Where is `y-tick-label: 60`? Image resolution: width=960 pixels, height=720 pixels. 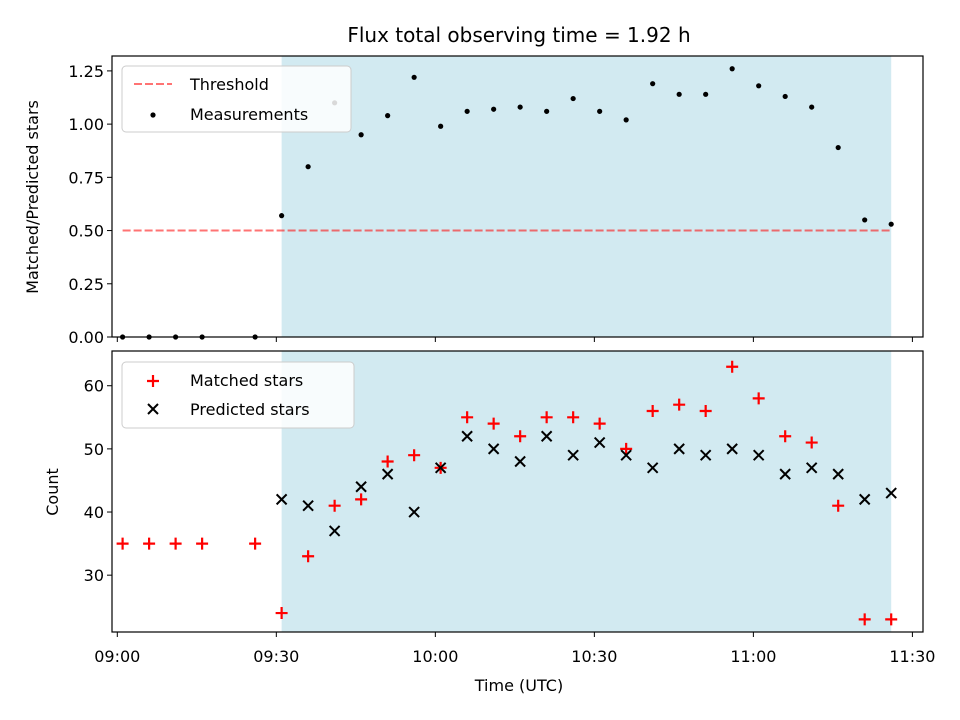 y-tick-label: 60 is located at coordinates (94, 386).